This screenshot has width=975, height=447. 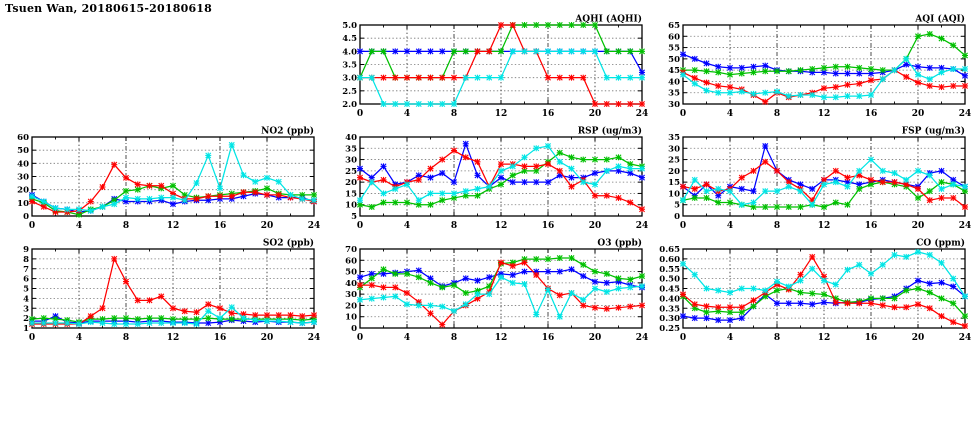 What do you see at coordinates (619, 243) in the screenshot?
I see `panel-title: O3 (ppb)` at bounding box center [619, 243].